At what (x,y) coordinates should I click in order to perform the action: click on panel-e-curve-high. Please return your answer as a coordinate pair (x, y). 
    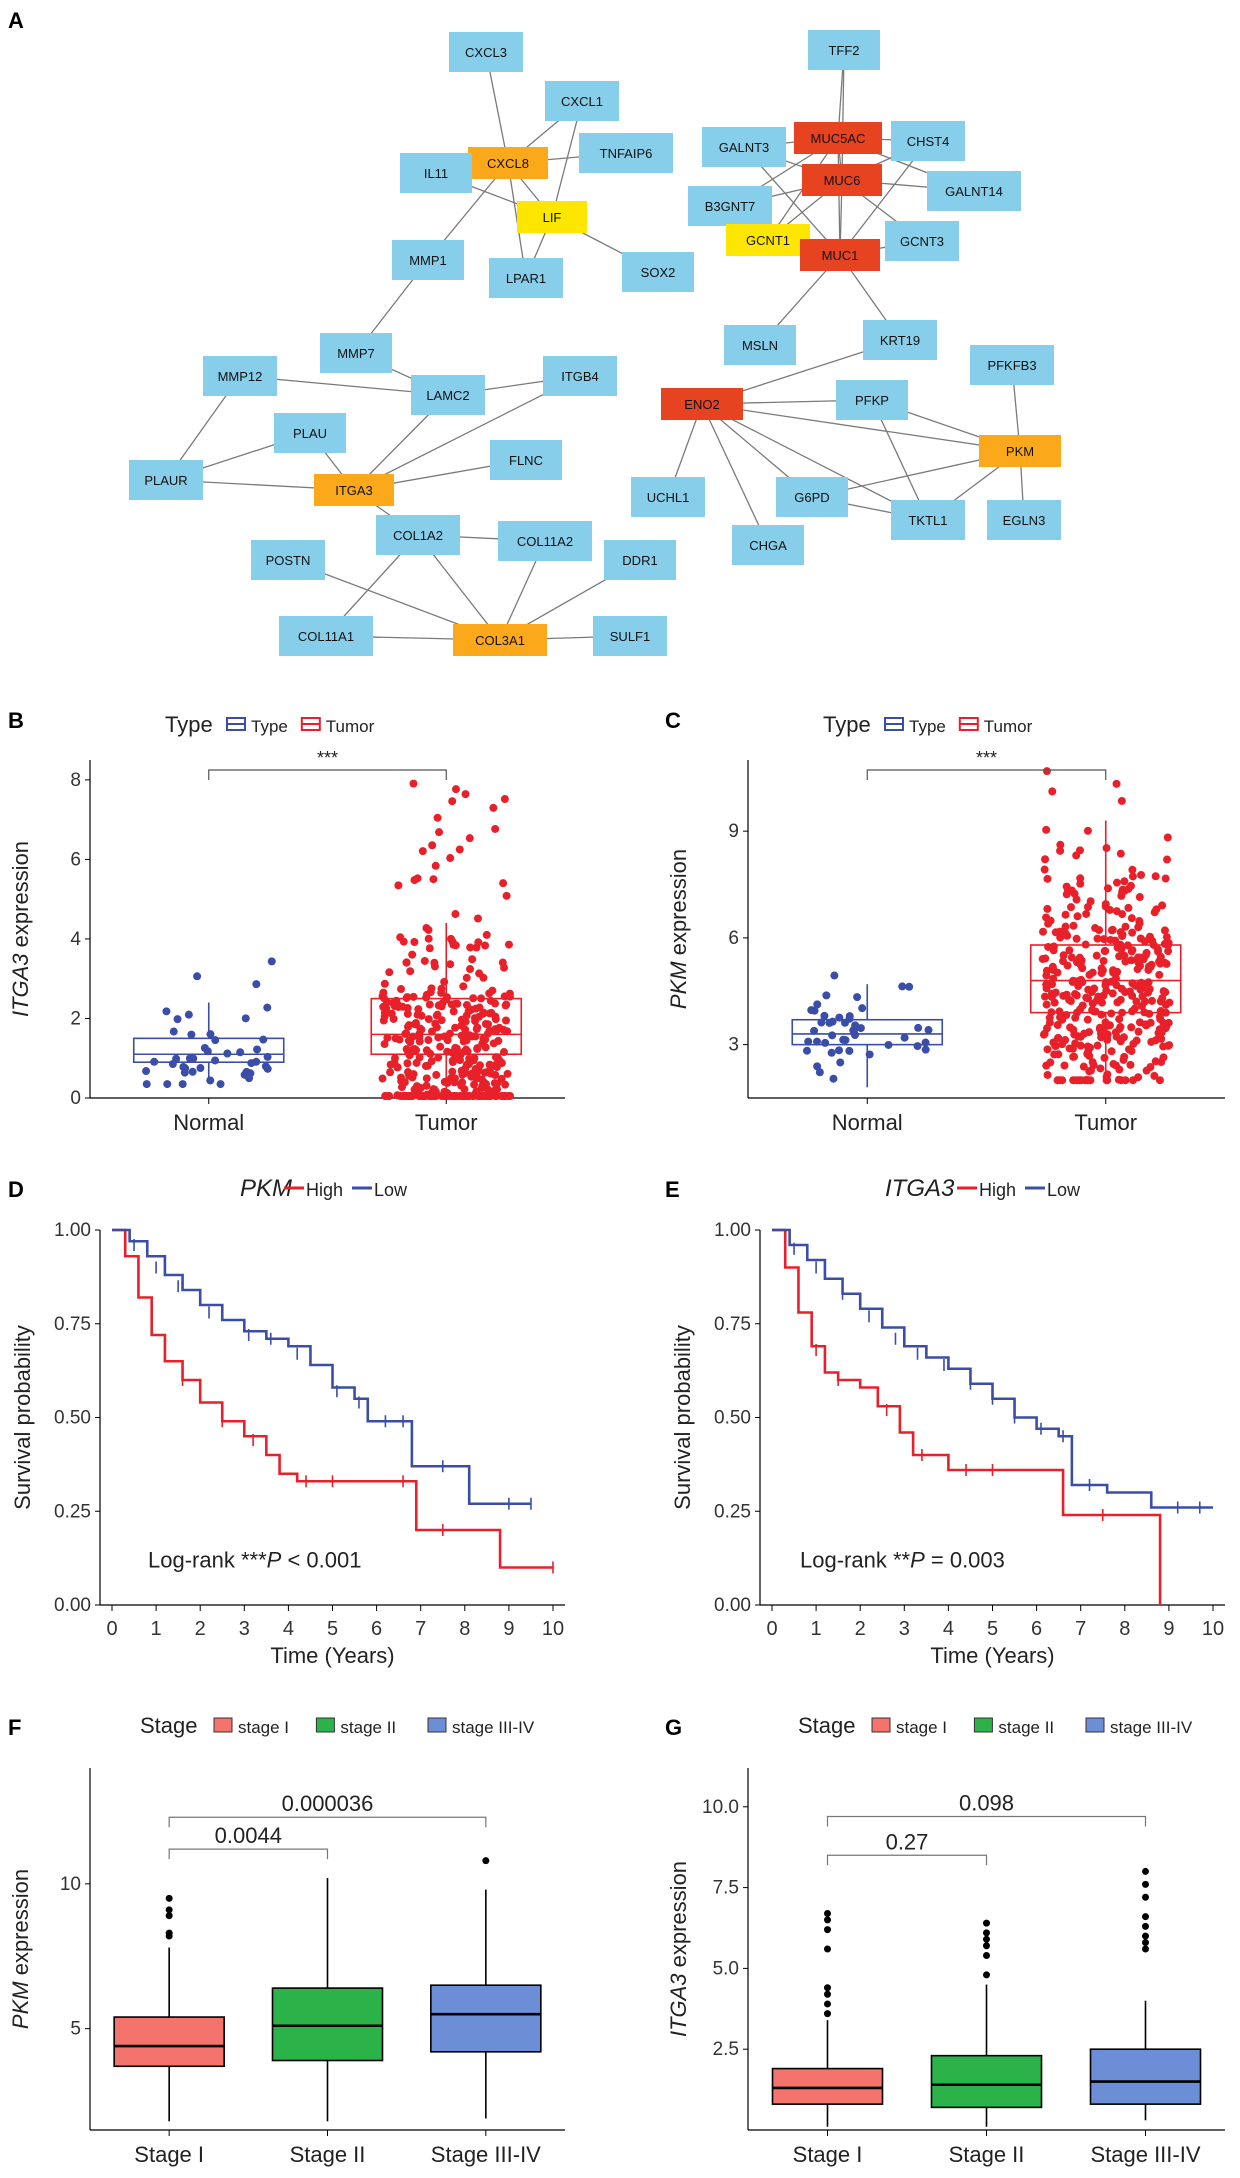
    Looking at the image, I should click on (967, 1416).